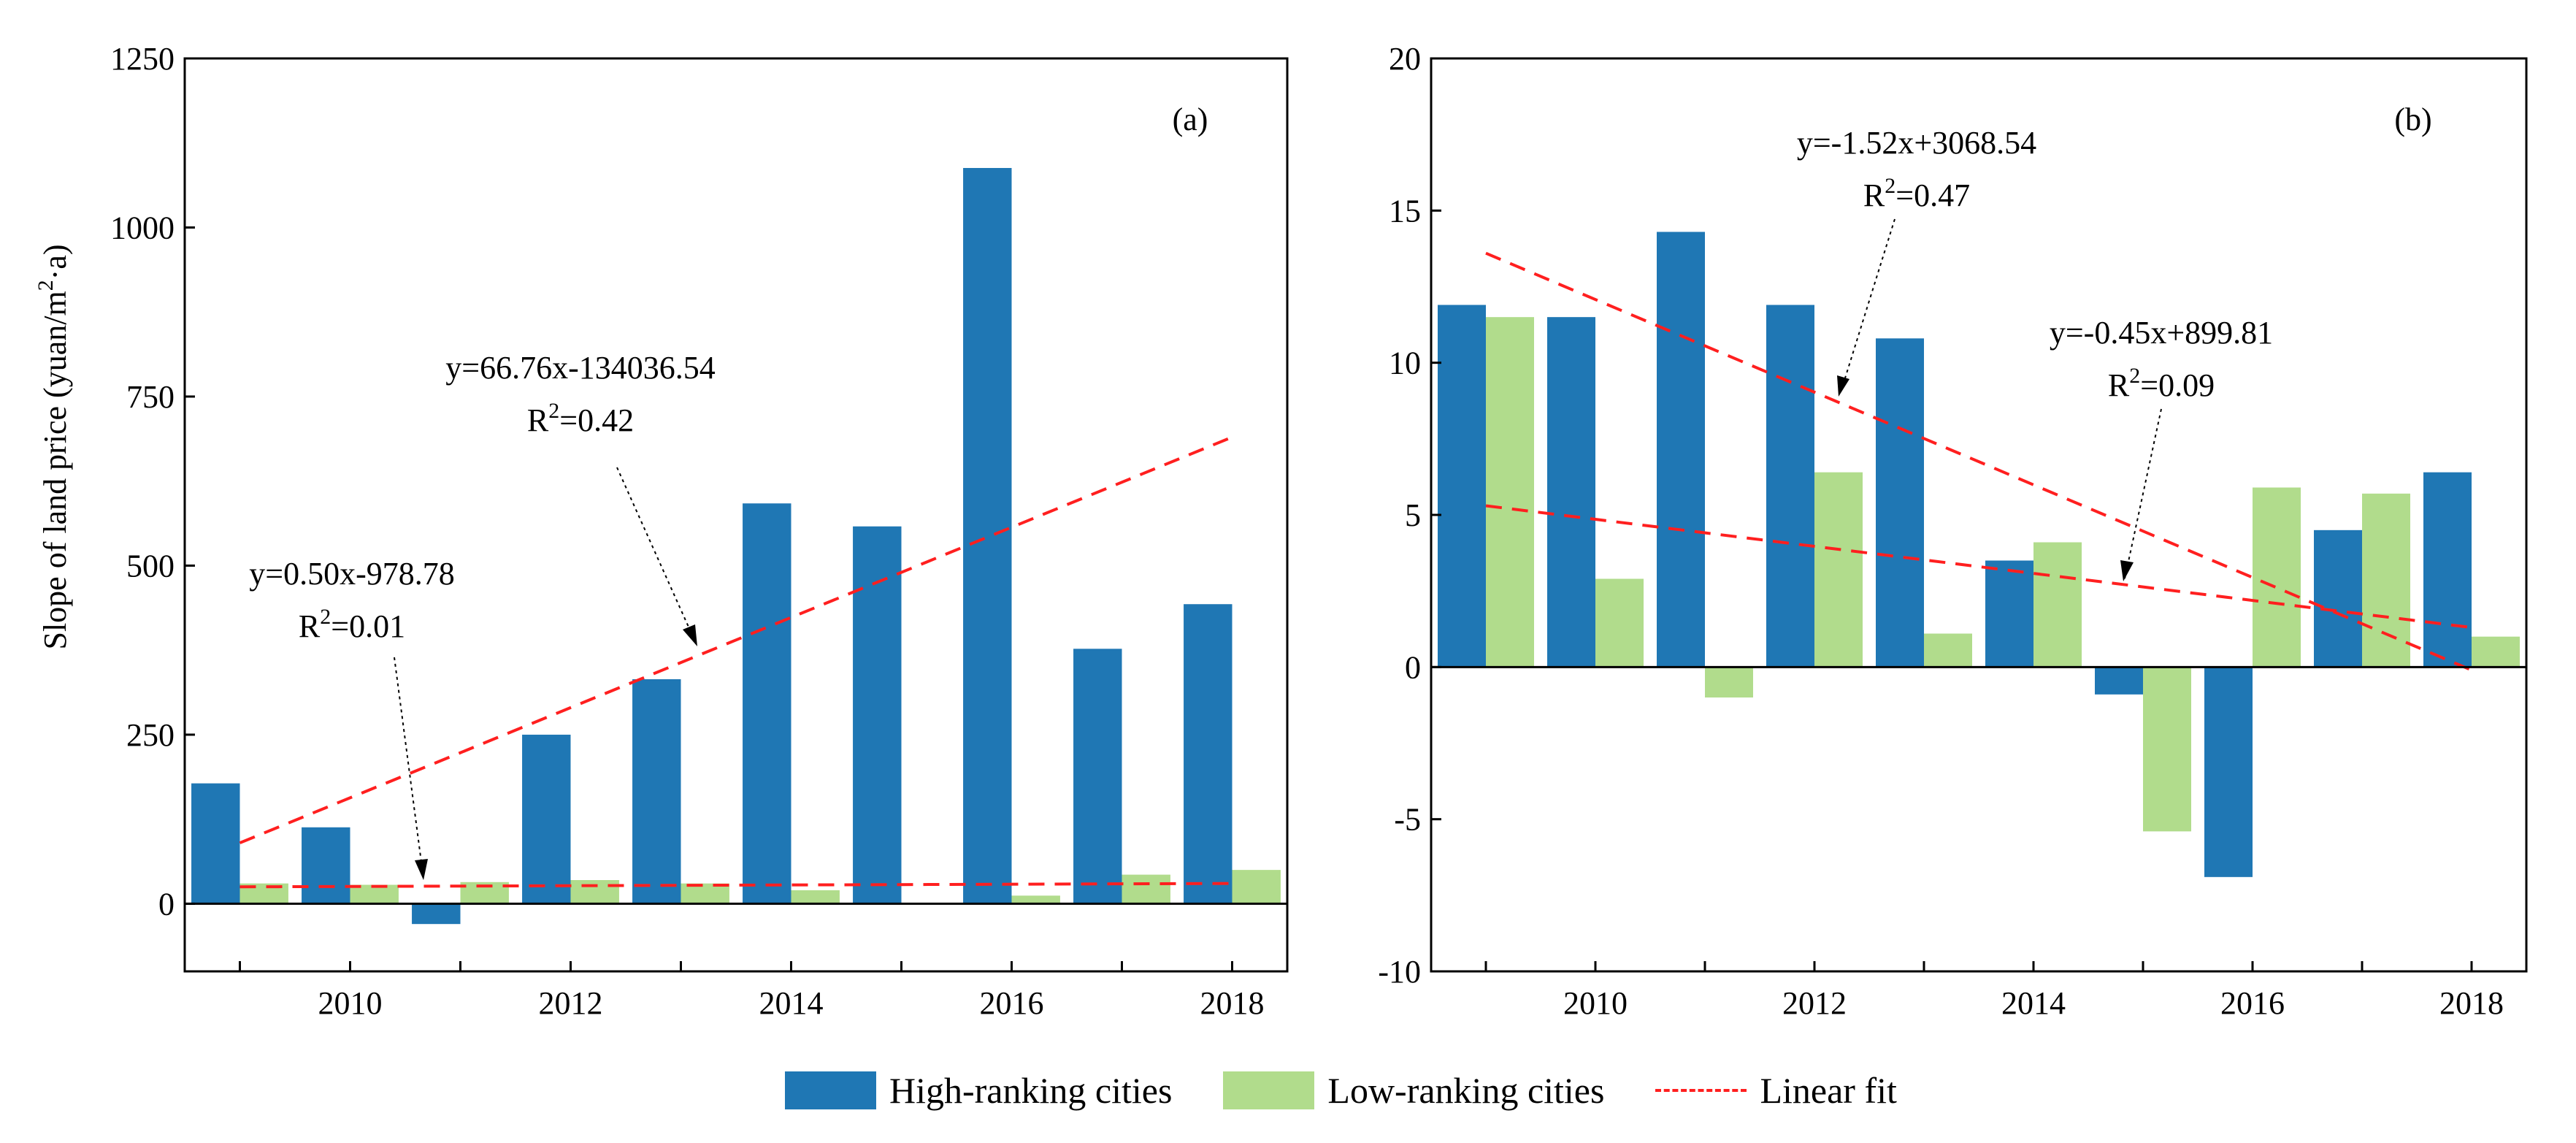 The width and height of the screenshot is (2576, 1143). Describe the element at coordinates (326, 865) in the screenshot. I see `bar-a-high-2010` at that location.